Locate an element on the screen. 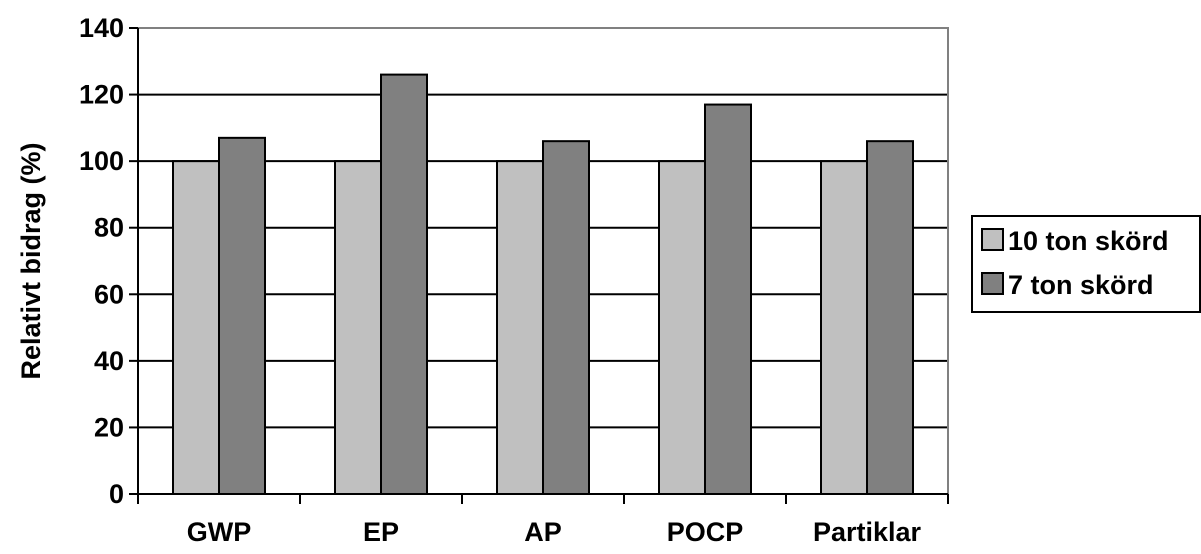 This screenshot has width=1201, height=554. x-tick-label: POCP is located at coordinates (705, 532).